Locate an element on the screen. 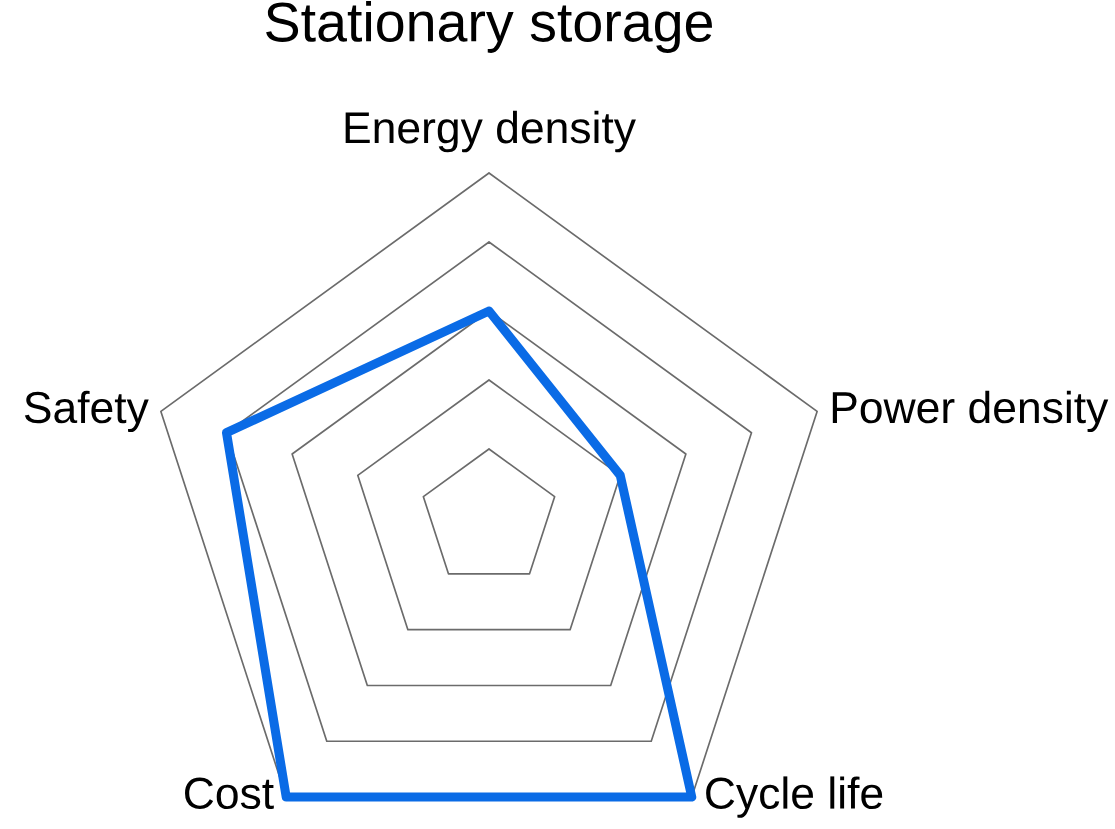 This screenshot has height=829, width=1115. spoke-label: Energy density is located at coordinates (490, 131).